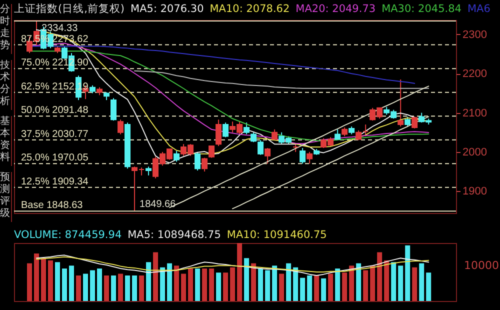 The width and height of the screenshot is (500, 310). What do you see at coordinates (474, 74) in the screenshot?
I see `y-tick-label: 2200` at bounding box center [474, 74].